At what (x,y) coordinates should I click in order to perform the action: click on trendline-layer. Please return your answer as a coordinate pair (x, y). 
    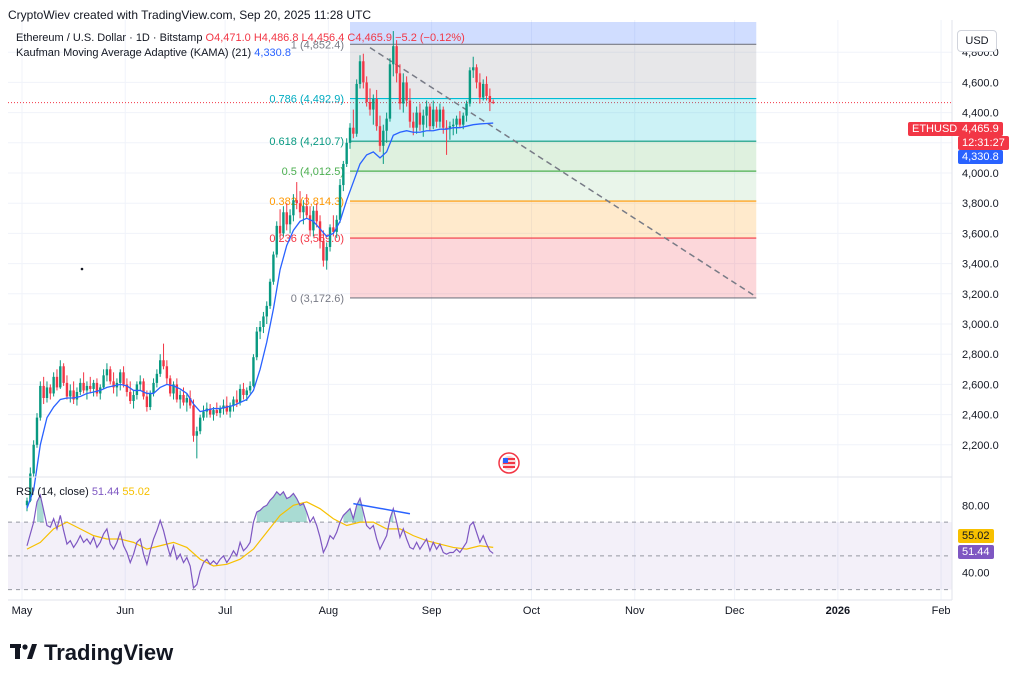
    Looking at the image, I should click on (563, 172).